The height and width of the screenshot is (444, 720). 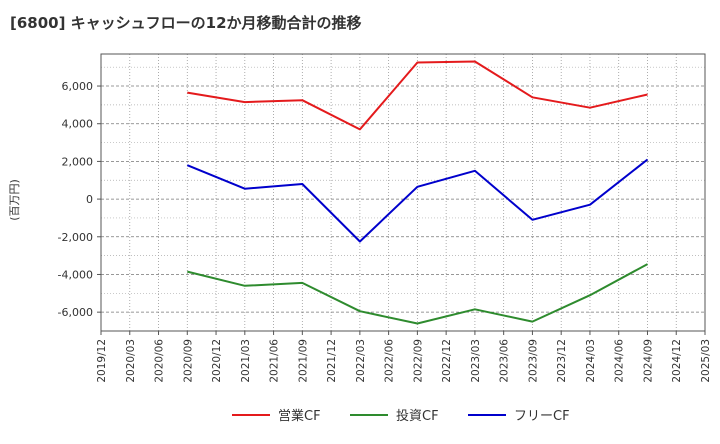 What do you see at coordinates (89, 199) in the screenshot?
I see `y-tick-label: 0` at bounding box center [89, 199].